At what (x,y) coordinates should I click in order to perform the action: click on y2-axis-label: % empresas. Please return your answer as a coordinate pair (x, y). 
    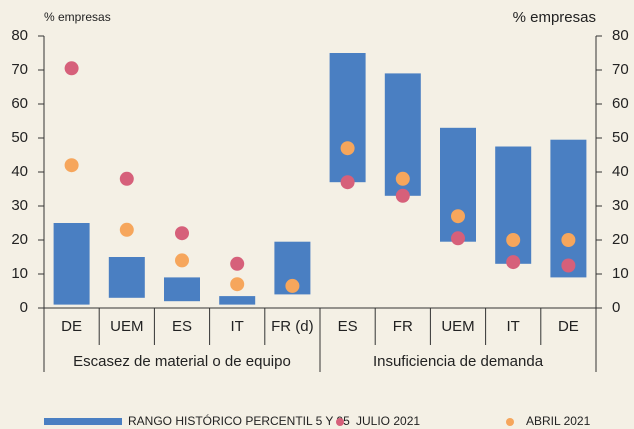
    Looking at the image, I should click on (554, 17).